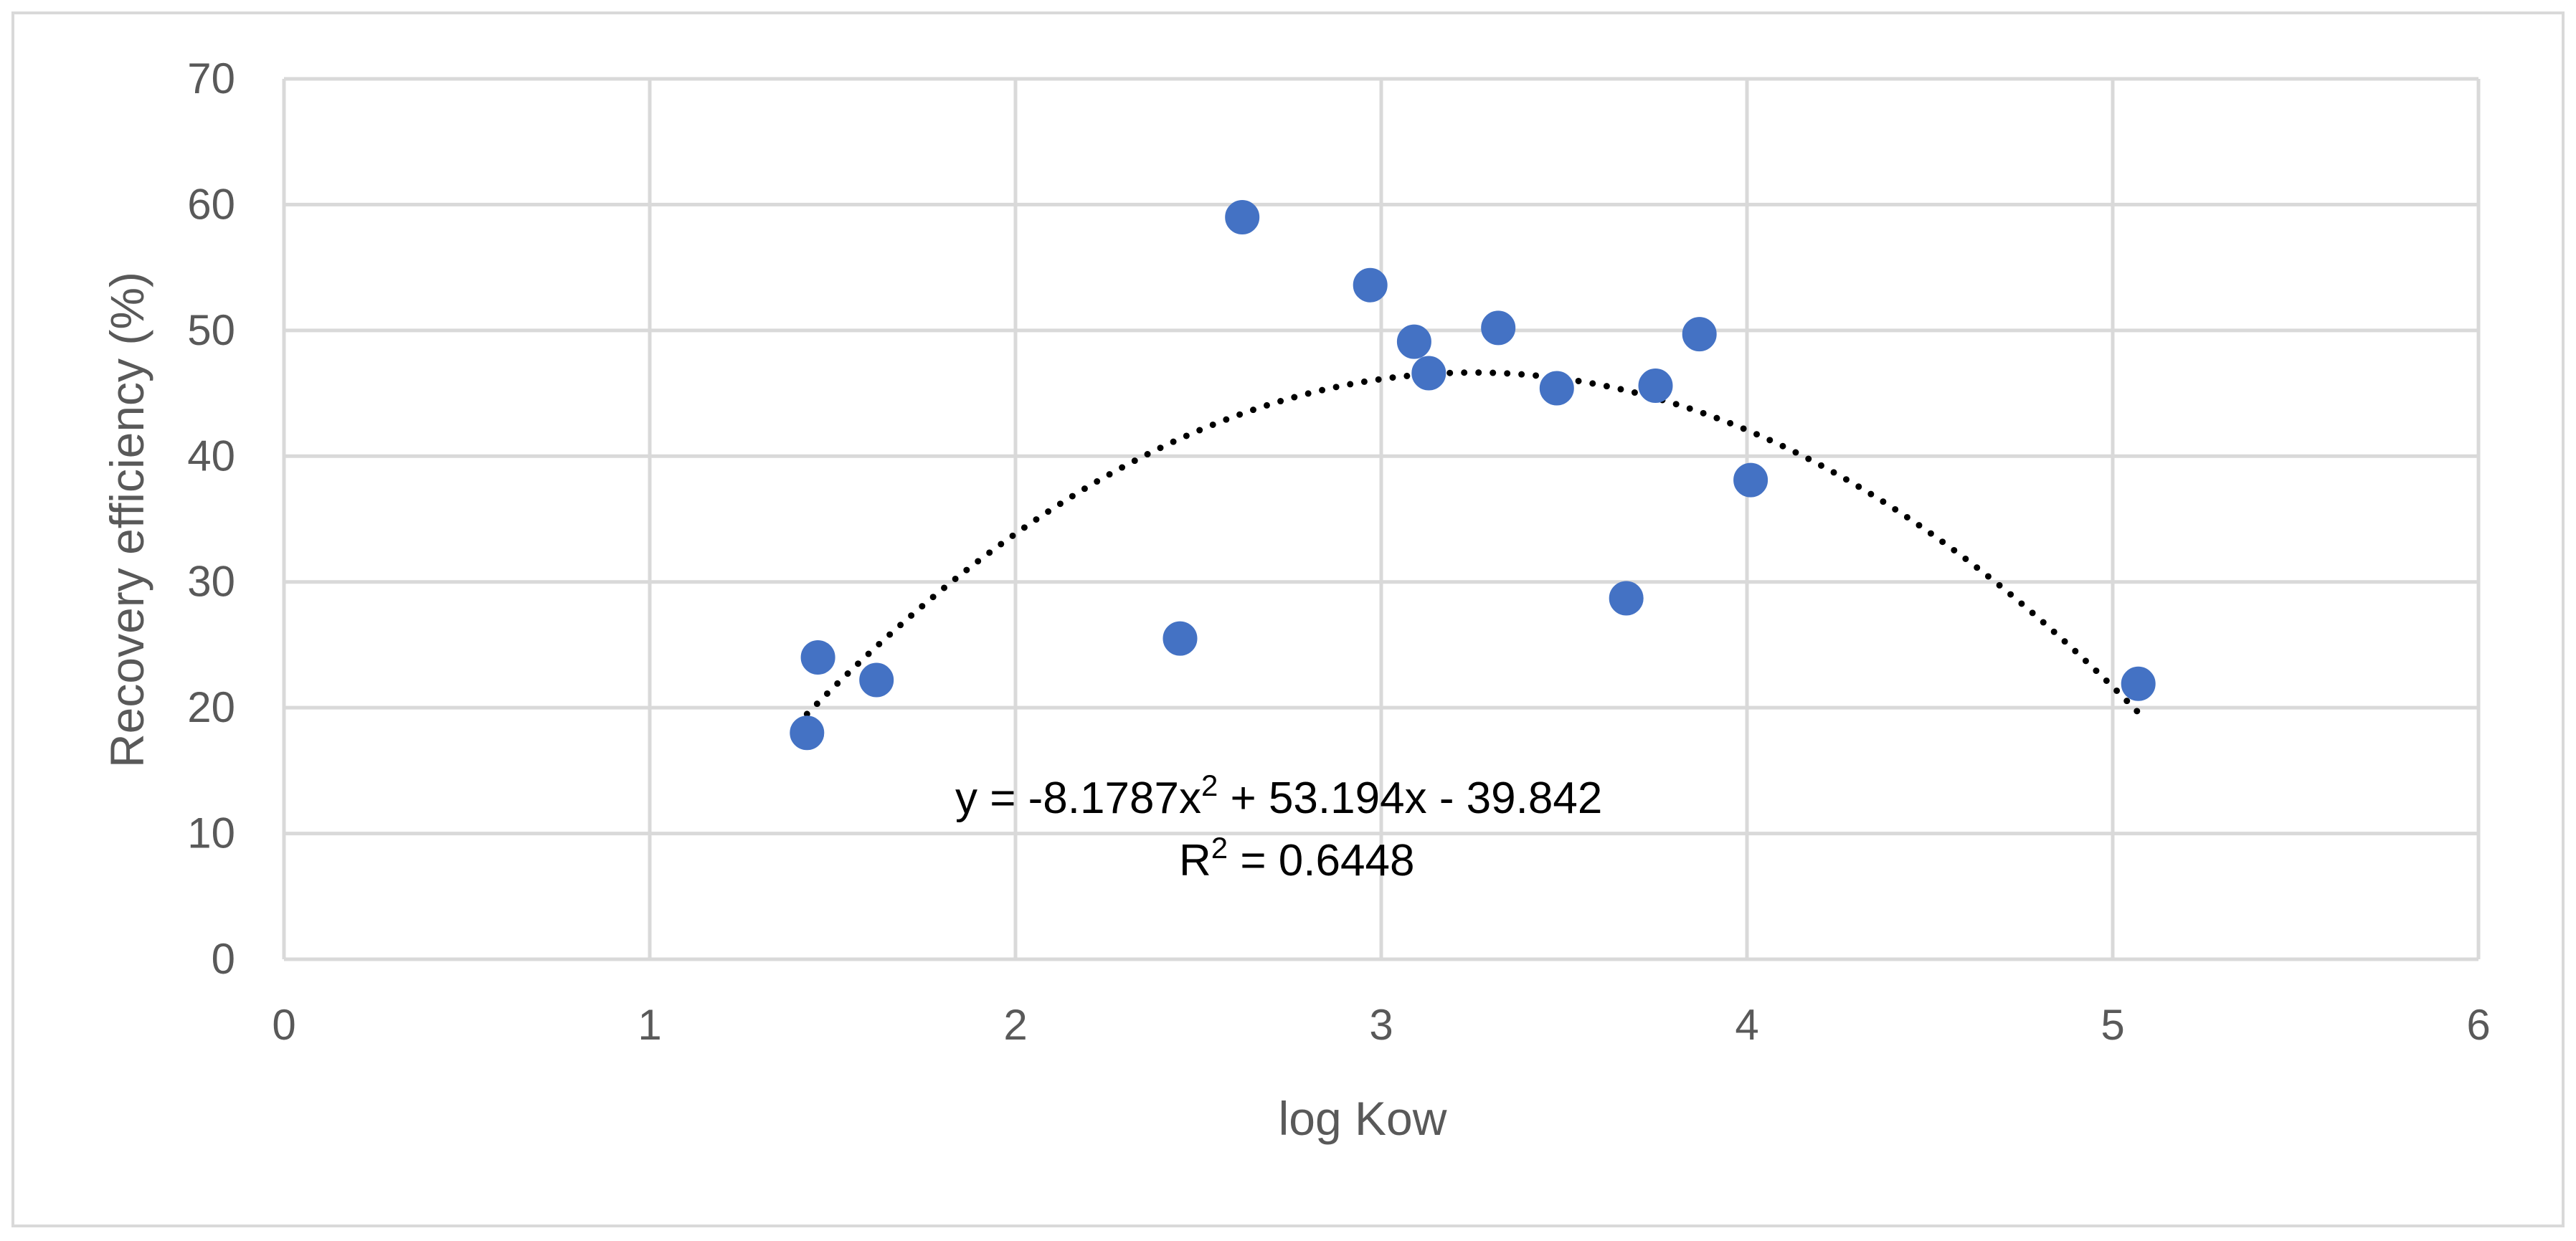 This screenshot has width=2576, height=1241. Describe the element at coordinates (1321, 860) in the screenshot. I see `r2-suffix: = 0.6448` at that location.